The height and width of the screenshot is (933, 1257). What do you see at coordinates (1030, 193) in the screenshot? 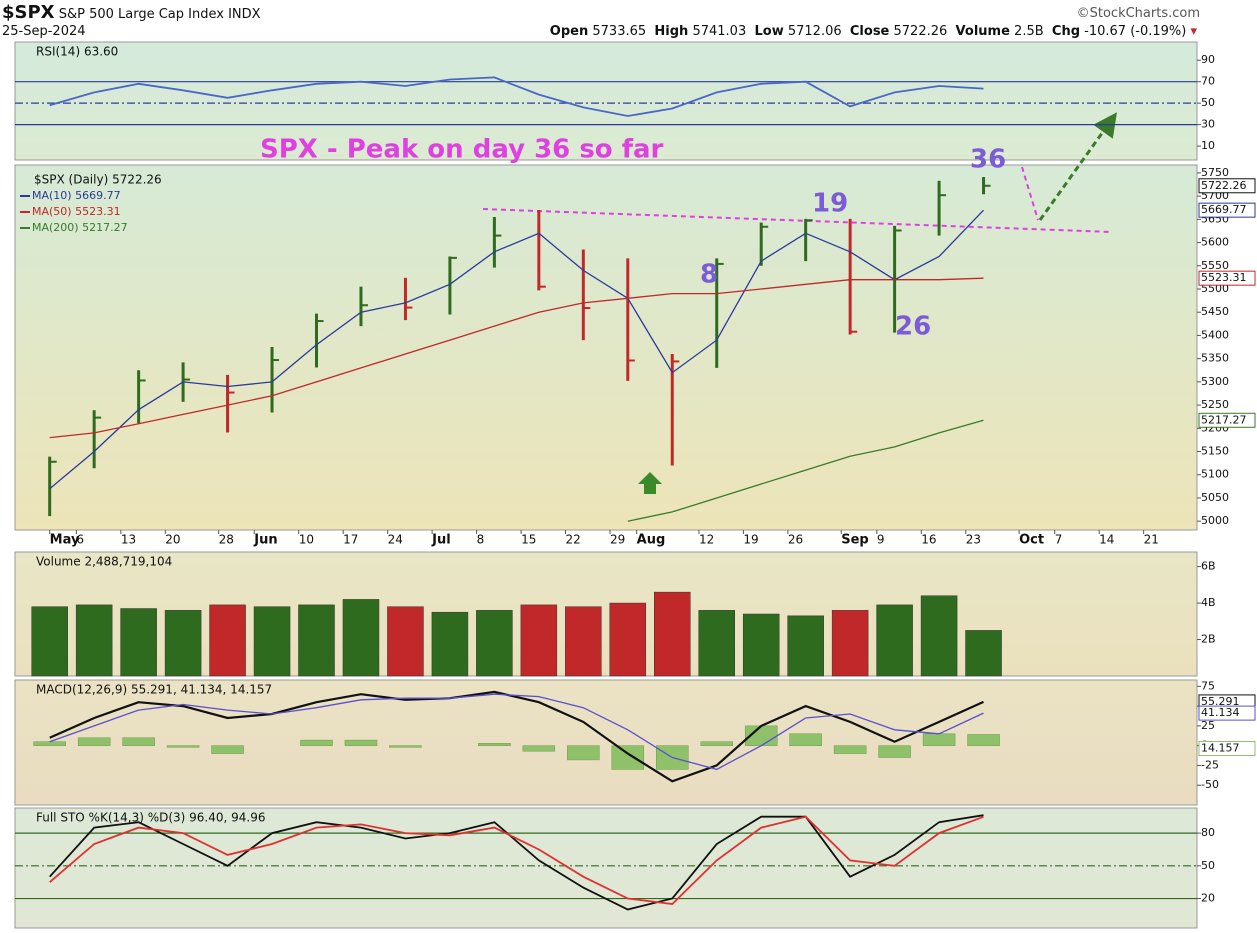
I see `pink-arrow` at bounding box center [1030, 193].